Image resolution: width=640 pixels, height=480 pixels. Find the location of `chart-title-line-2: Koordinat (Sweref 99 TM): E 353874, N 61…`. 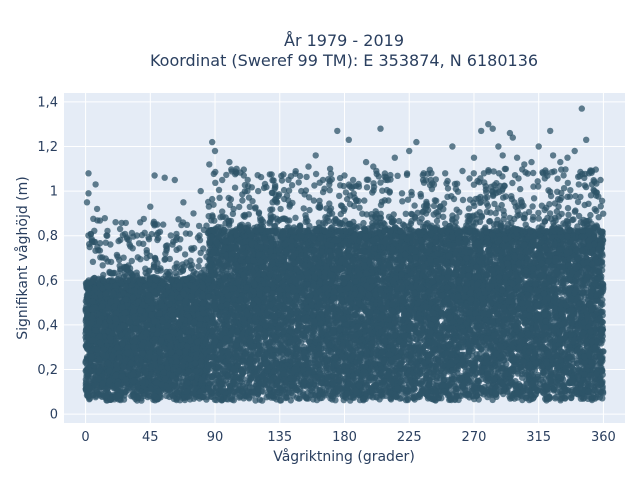

chart-title-line-2: Koordinat (Sweref 99 TM): E 353874, N 61… is located at coordinates (344, 60).